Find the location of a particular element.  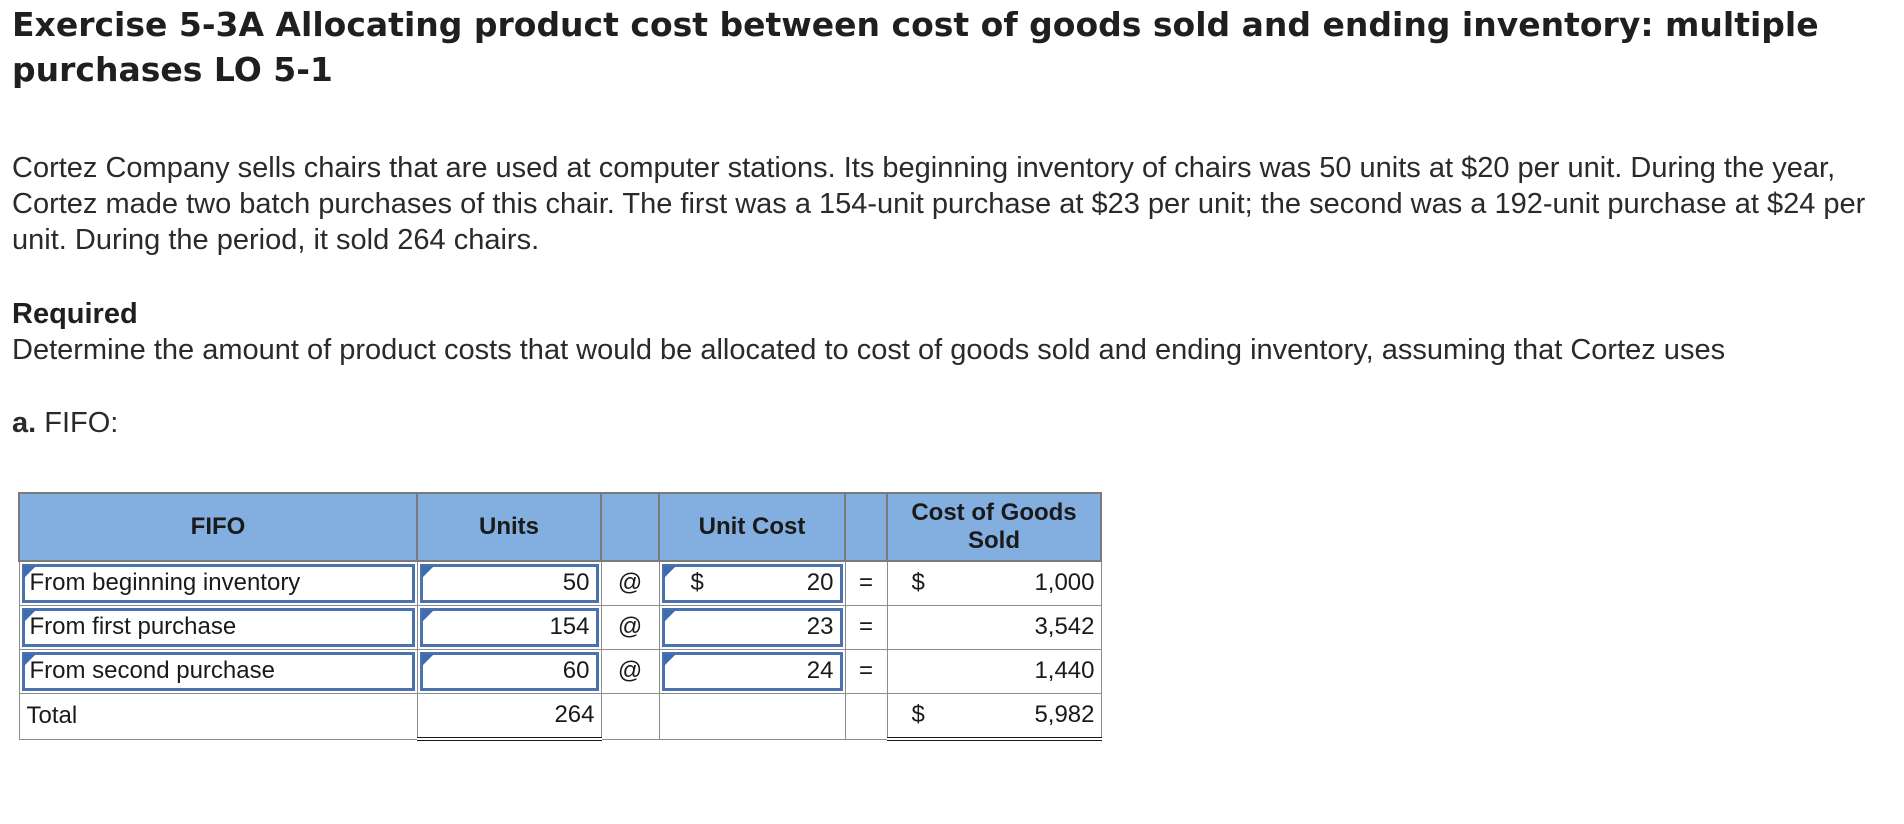

header-at-blank is located at coordinates (630, 527).